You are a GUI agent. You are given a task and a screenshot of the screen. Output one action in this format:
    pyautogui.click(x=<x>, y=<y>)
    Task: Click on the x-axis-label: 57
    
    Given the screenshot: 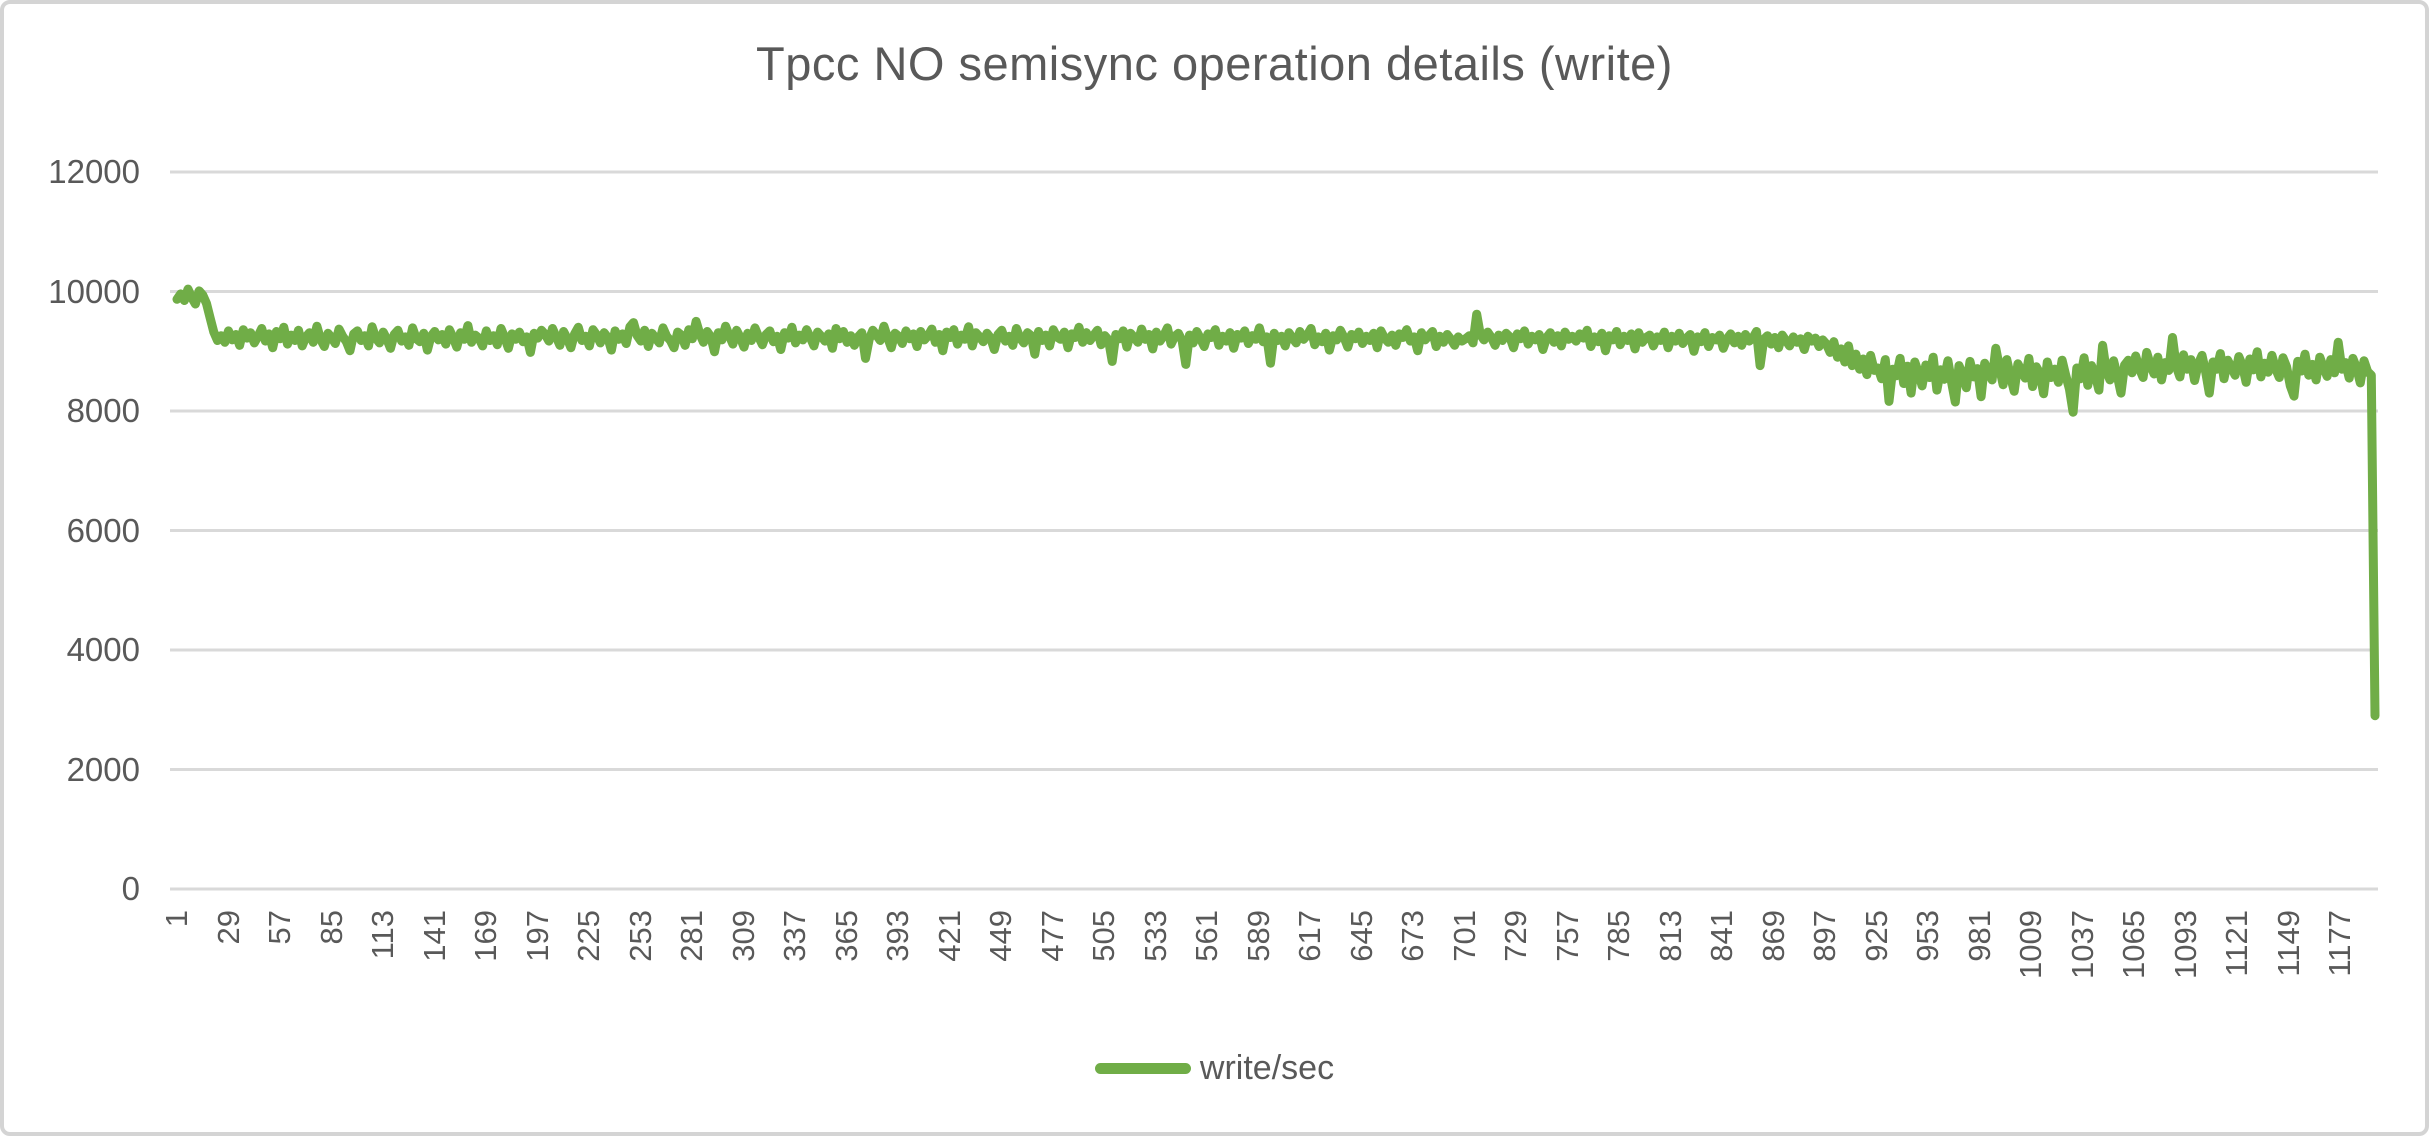 What is the action you would take?
    pyautogui.click(x=279, y=927)
    